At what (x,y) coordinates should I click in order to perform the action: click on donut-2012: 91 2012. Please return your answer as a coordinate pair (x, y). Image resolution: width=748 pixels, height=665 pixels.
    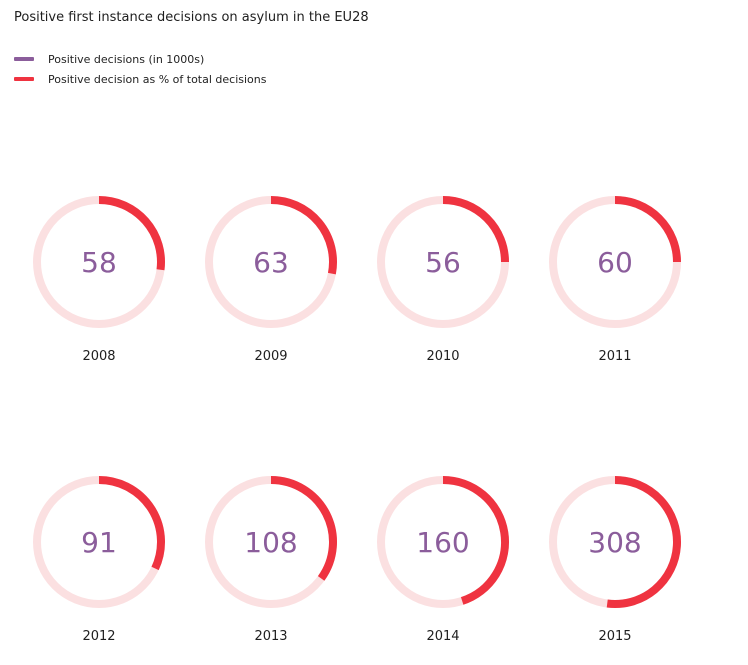
    Looking at the image, I should click on (99, 560).